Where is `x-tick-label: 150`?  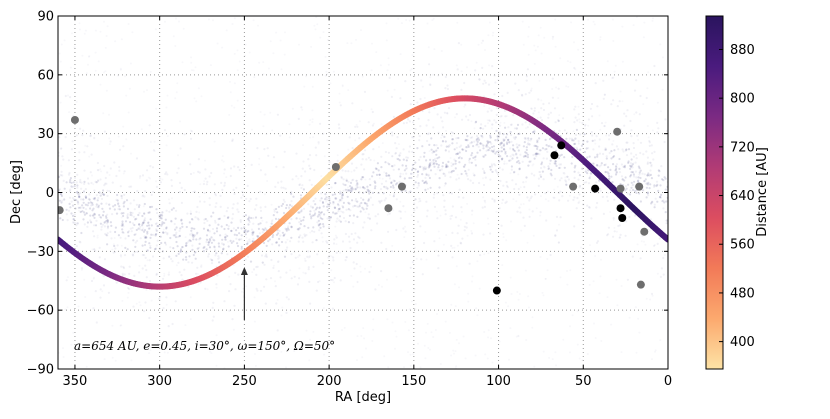 x-tick-label: 150 is located at coordinates (413, 381).